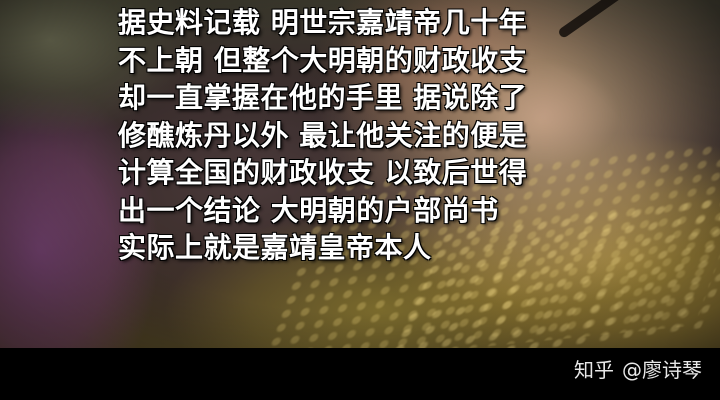 The width and height of the screenshot is (720, 400). What do you see at coordinates (323, 22) in the screenshot?
I see `subtitle-line: 据史料记载 明世宗嘉靖帝几十年` at bounding box center [323, 22].